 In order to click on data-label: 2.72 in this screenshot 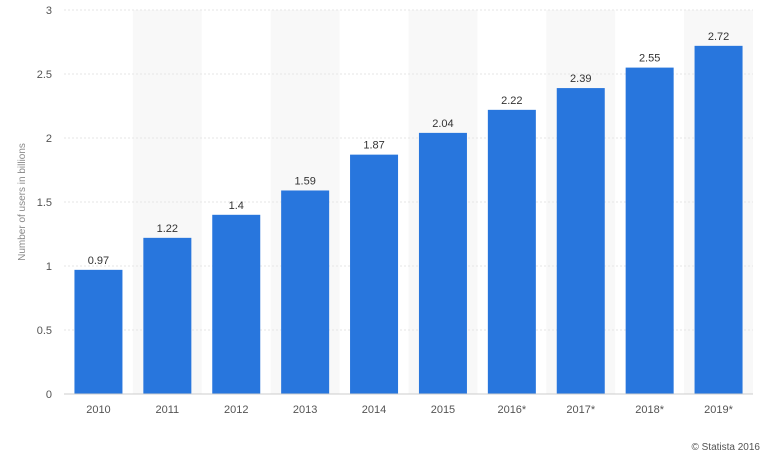, I will do `click(718, 37)`.